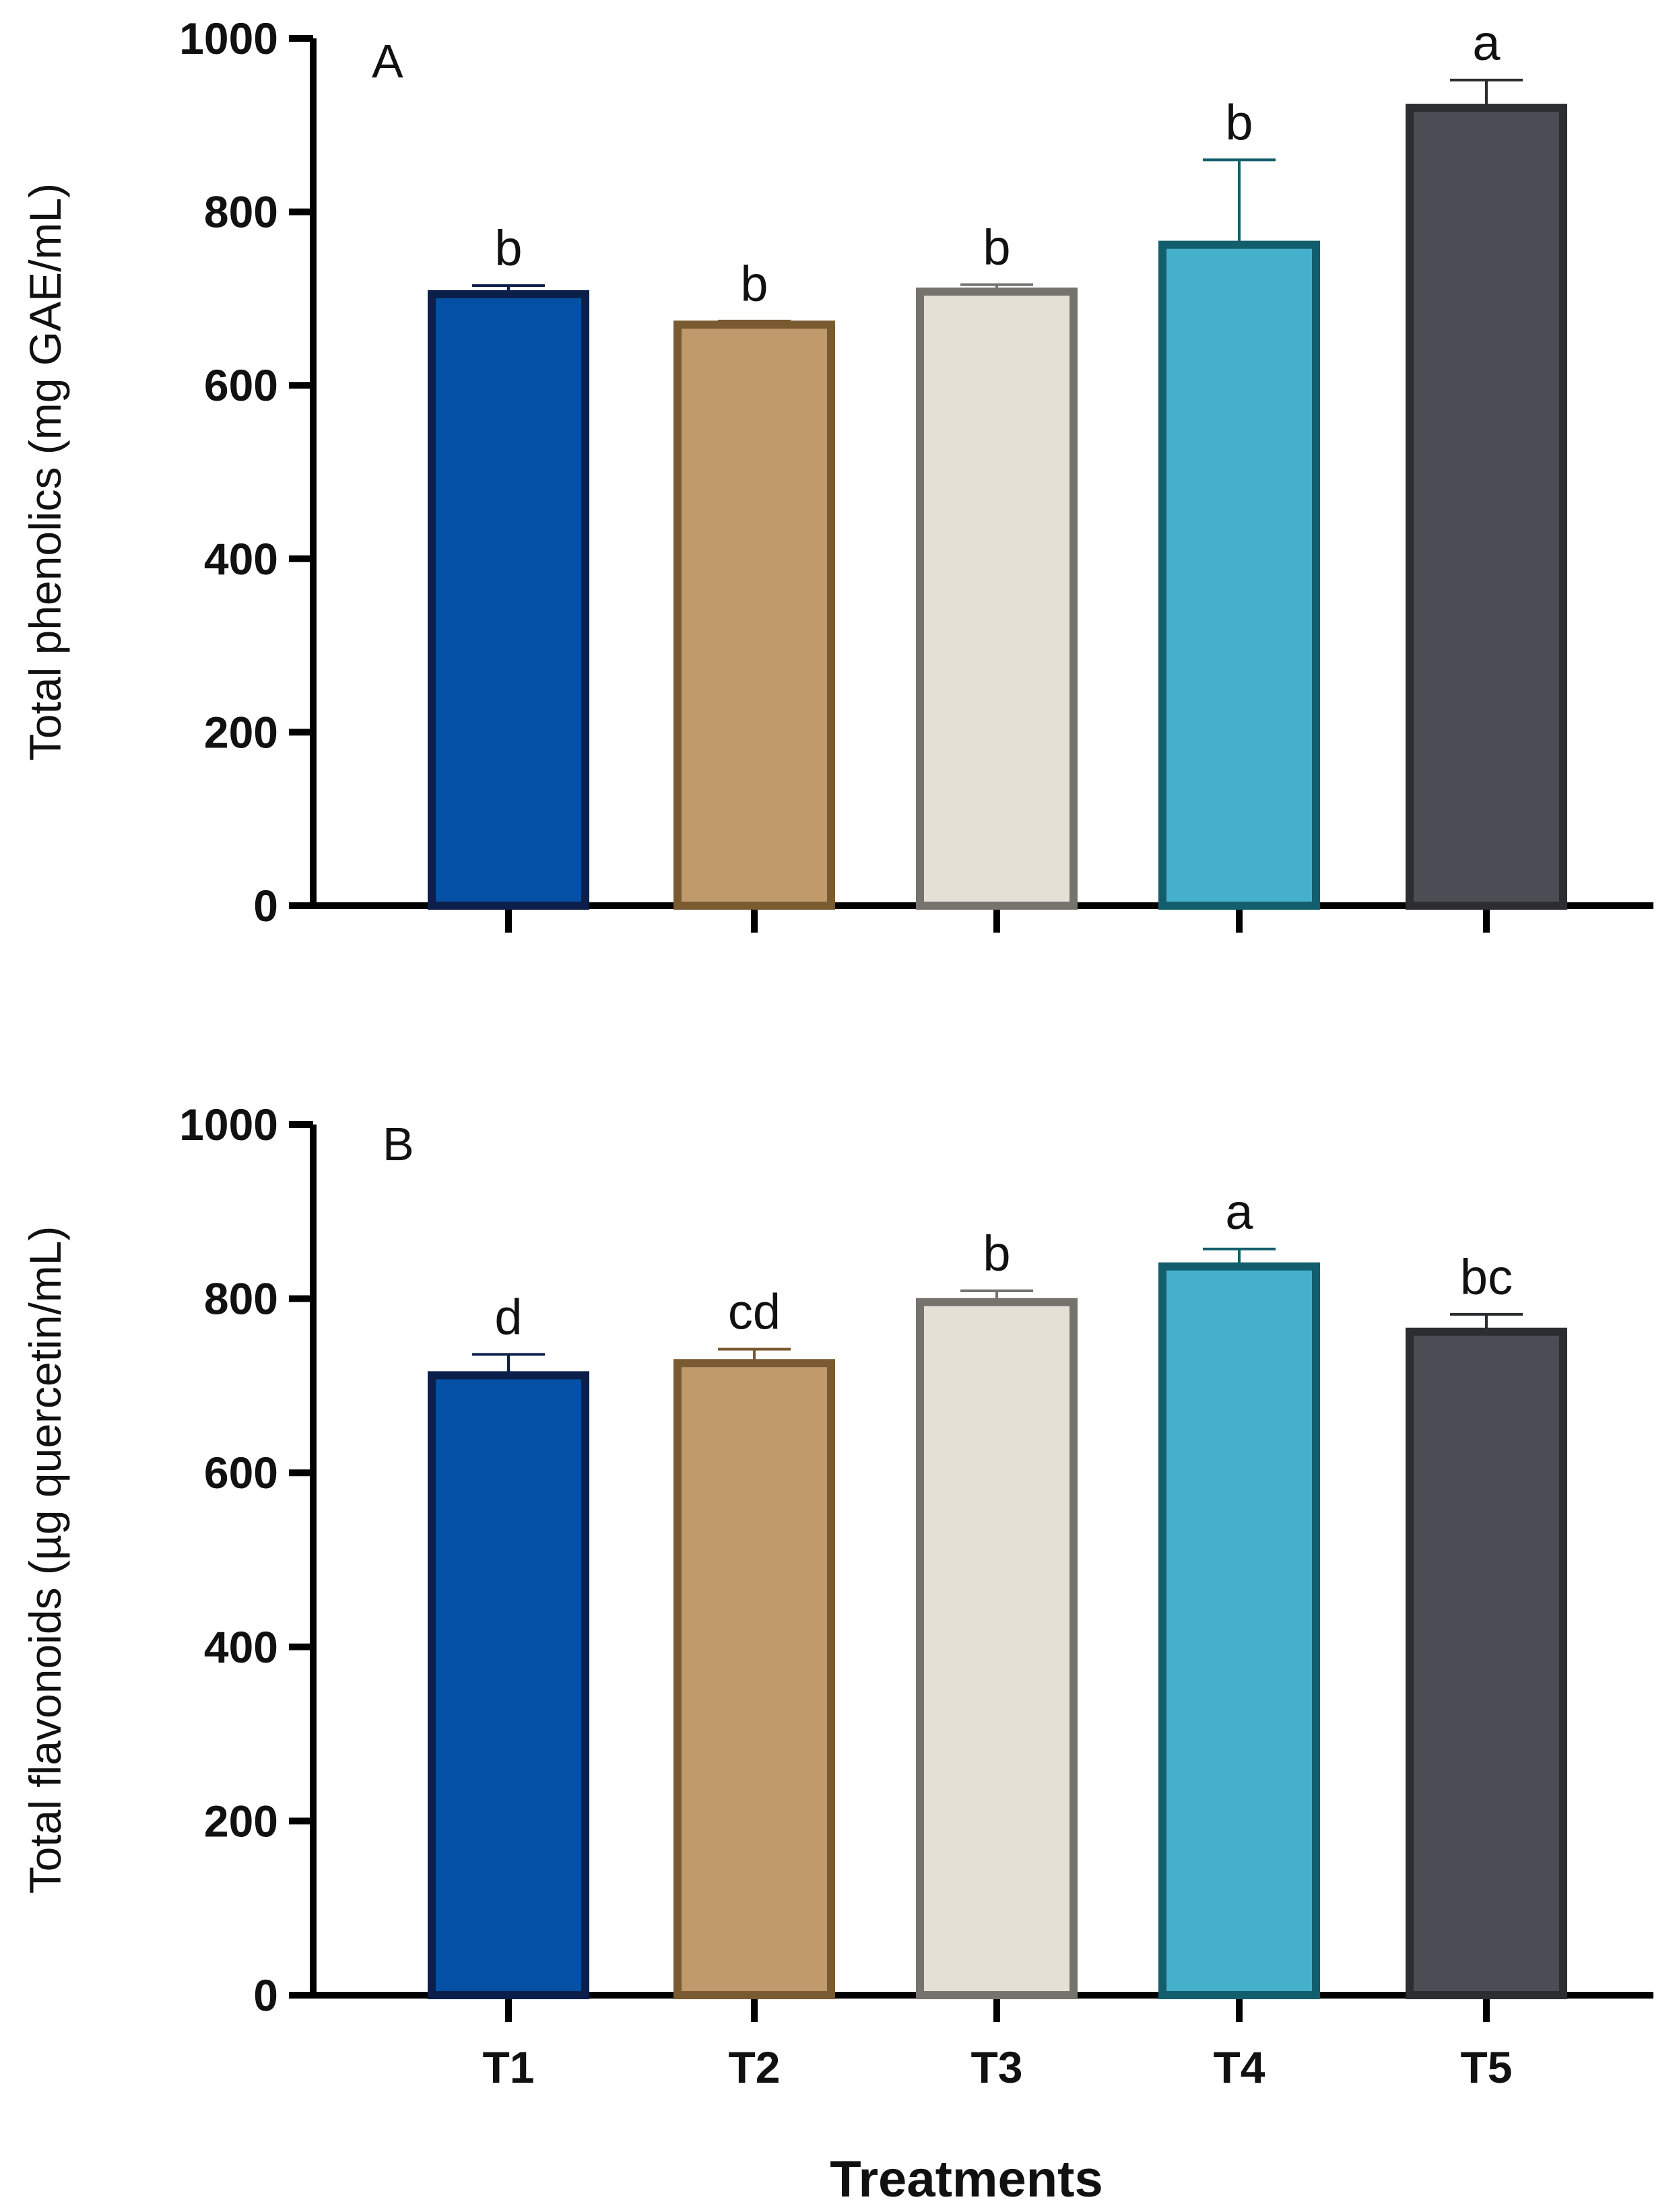  Describe the element at coordinates (754, 2067) in the screenshot. I see `x-tick-label: T2` at that location.